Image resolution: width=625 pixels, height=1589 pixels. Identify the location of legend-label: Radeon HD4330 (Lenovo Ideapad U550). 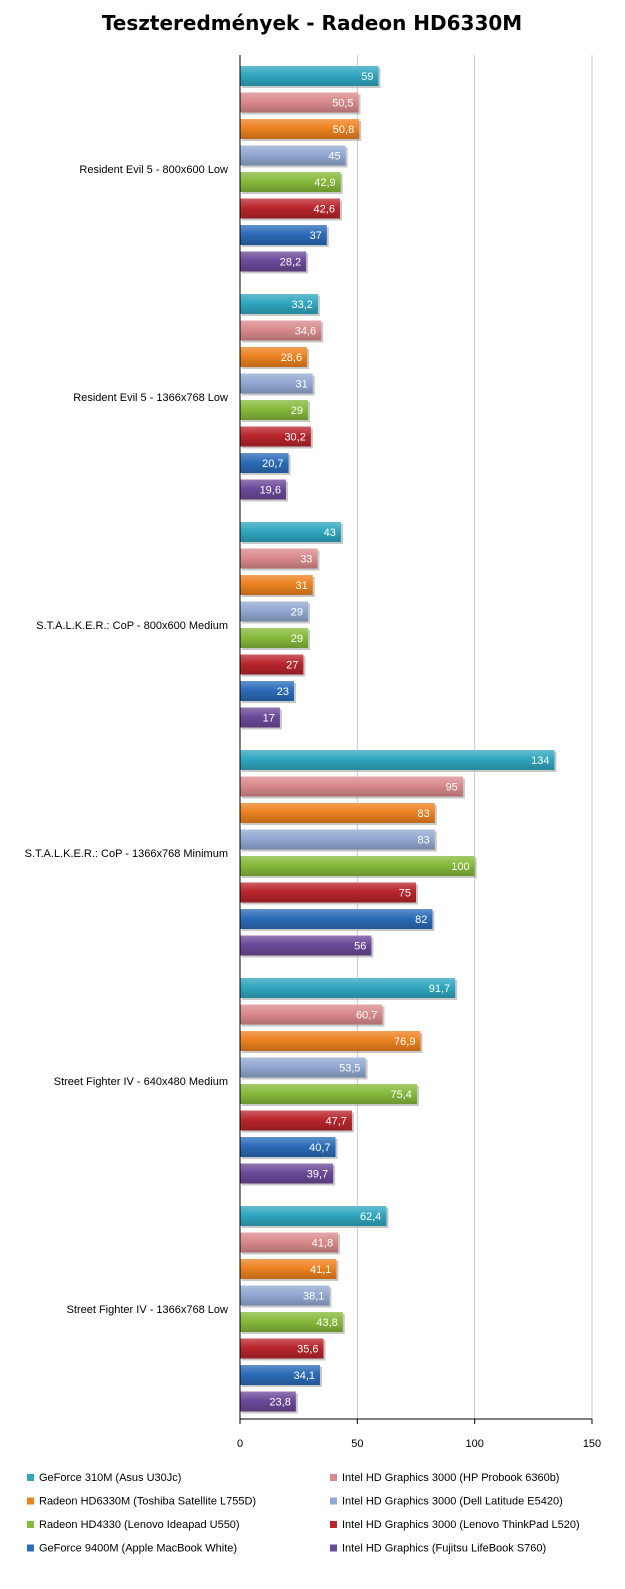
(139, 1525).